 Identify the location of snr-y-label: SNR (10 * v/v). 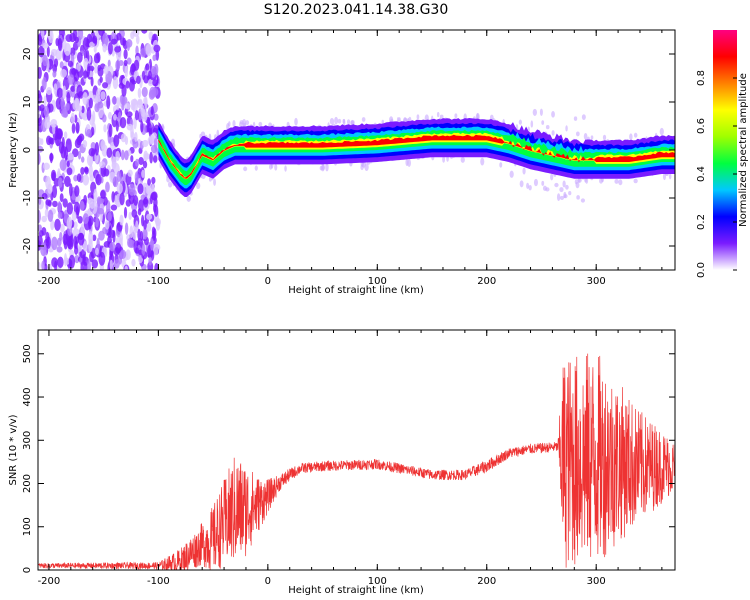
(13, 449).